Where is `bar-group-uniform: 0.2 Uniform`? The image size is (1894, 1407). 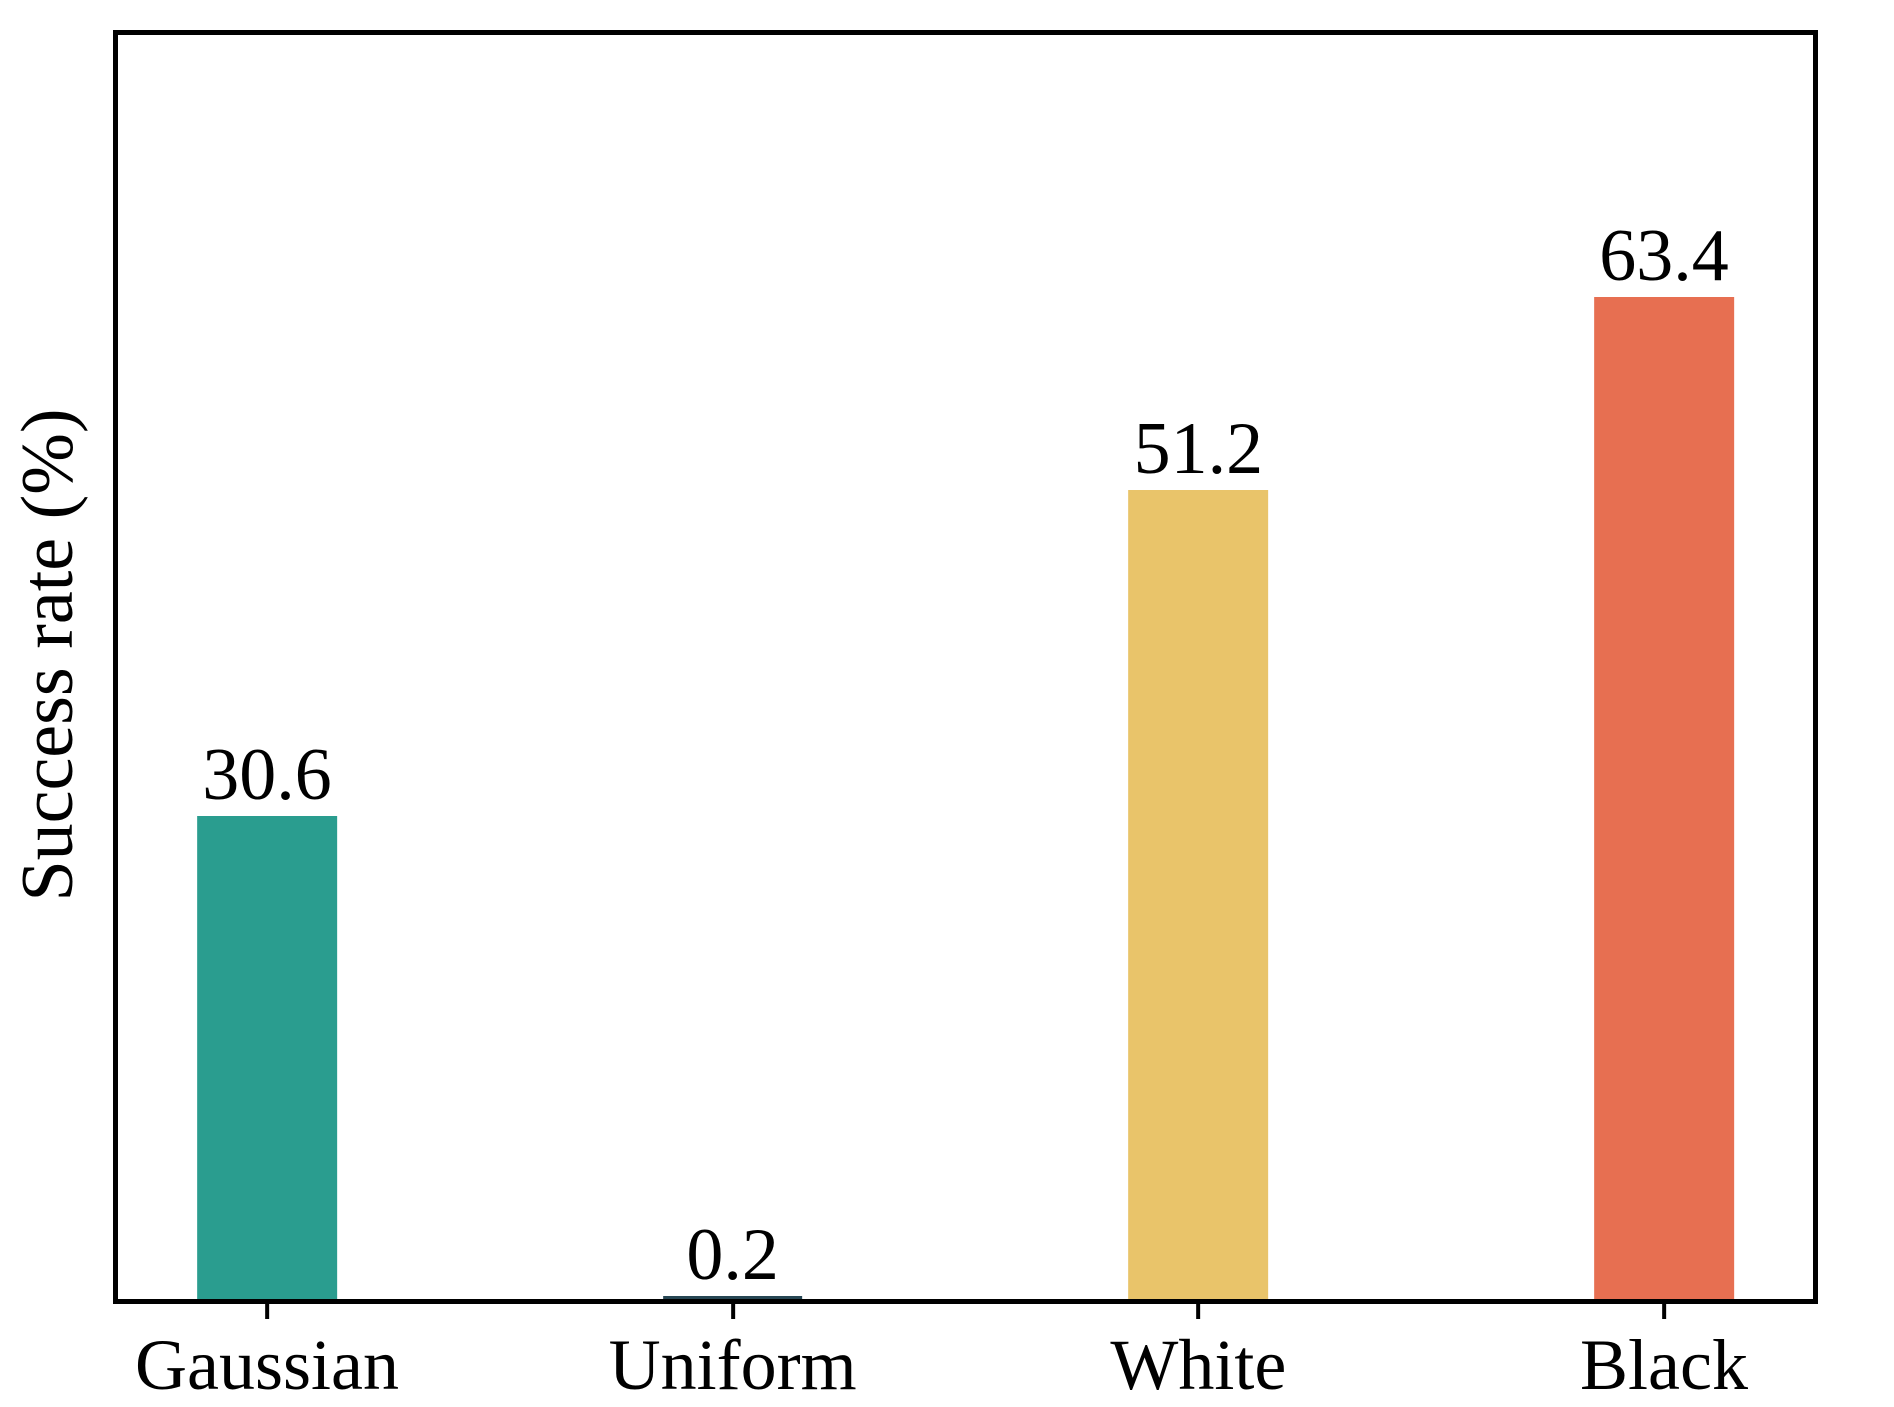
bar-group-uniform: 0.2 Uniform is located at coordinates (733, 718).